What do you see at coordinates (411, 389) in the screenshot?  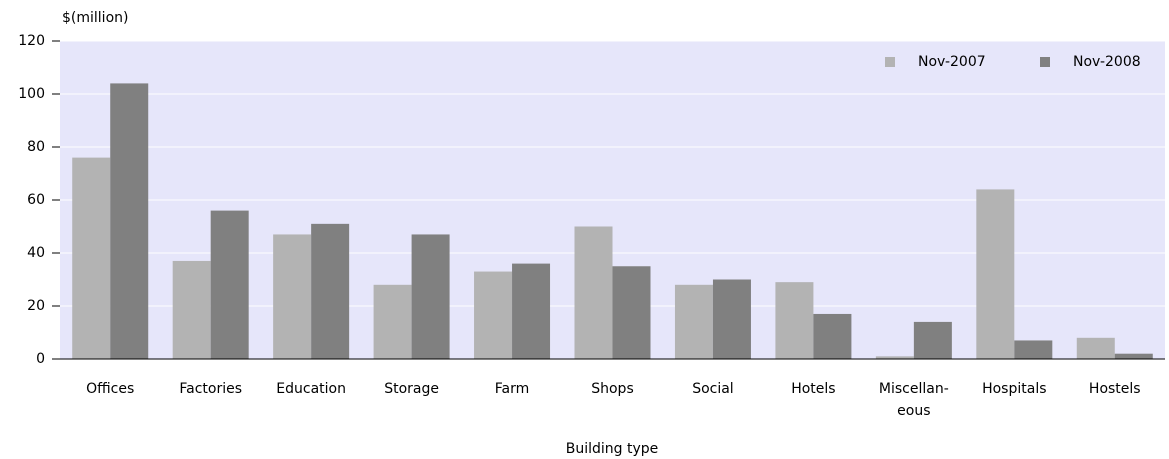 I see `x-tick-label: Storage` at bounding box center [411, 389].